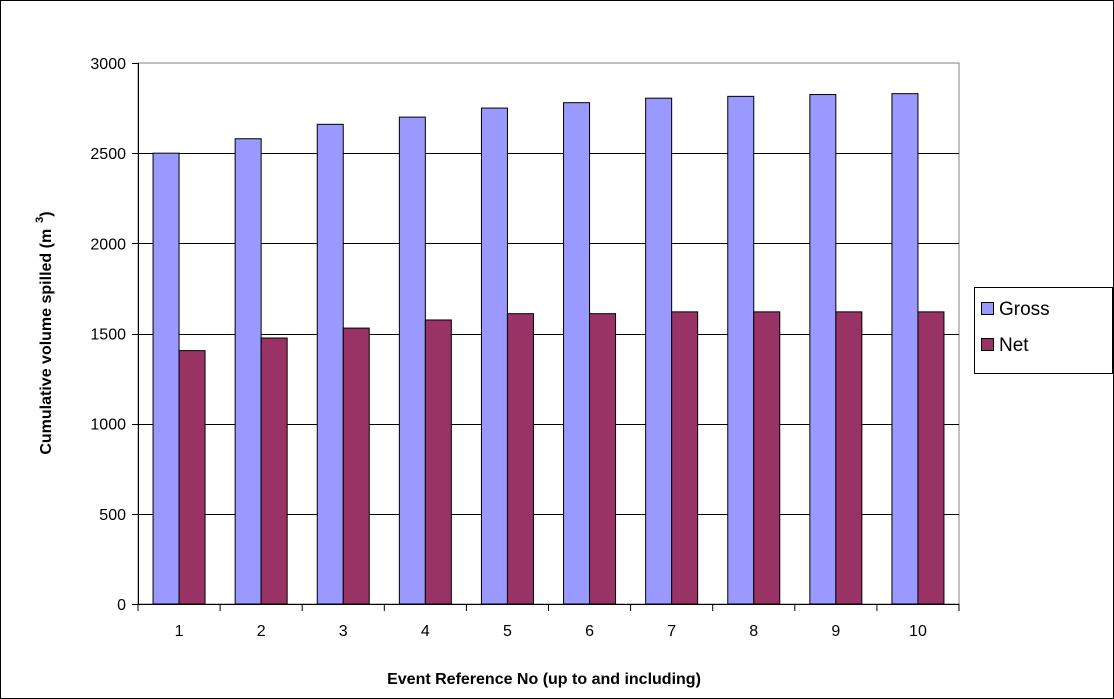  Describe the element at coordinates (108, 425) in the screenshot. I see `y-tick-label: 1000` at that location.